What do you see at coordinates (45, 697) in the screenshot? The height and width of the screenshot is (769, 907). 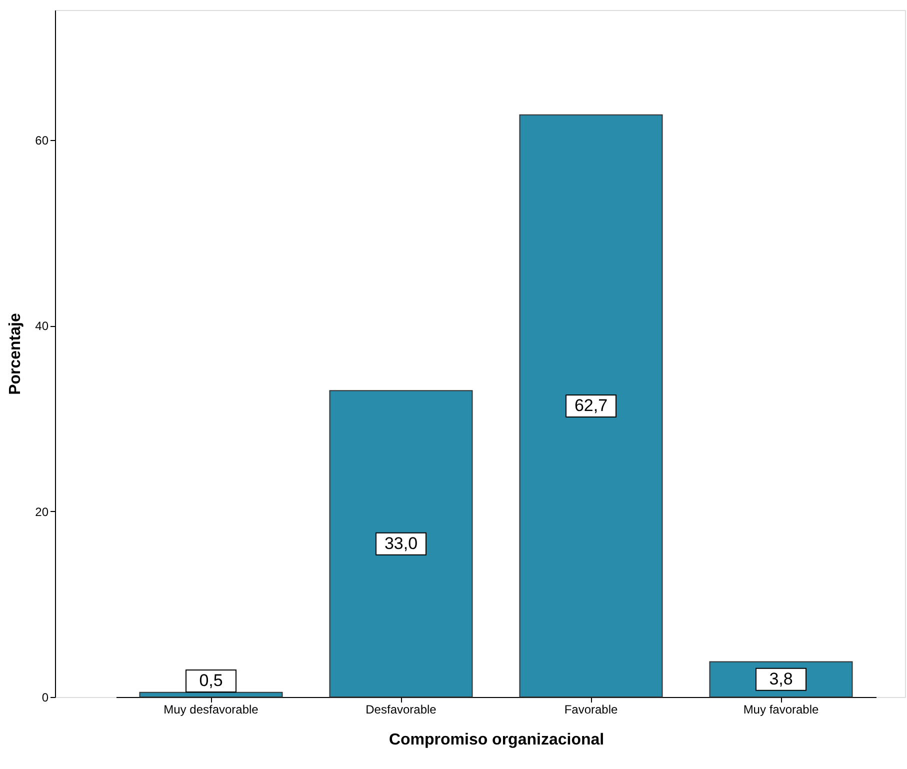 I see `y-tick-label: 0` at bounding box center [45, 697].